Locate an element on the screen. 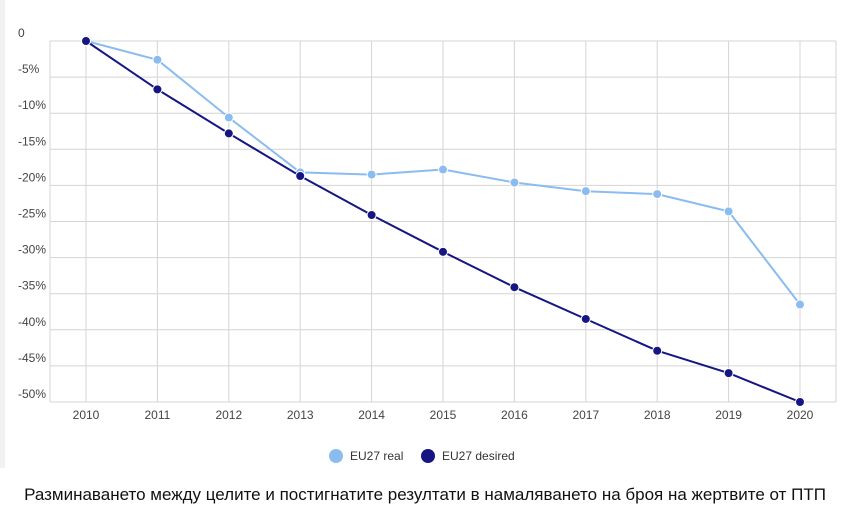 The image size is (850, 531). x-tick-label: 2016 is located at coordinates (514, 415).